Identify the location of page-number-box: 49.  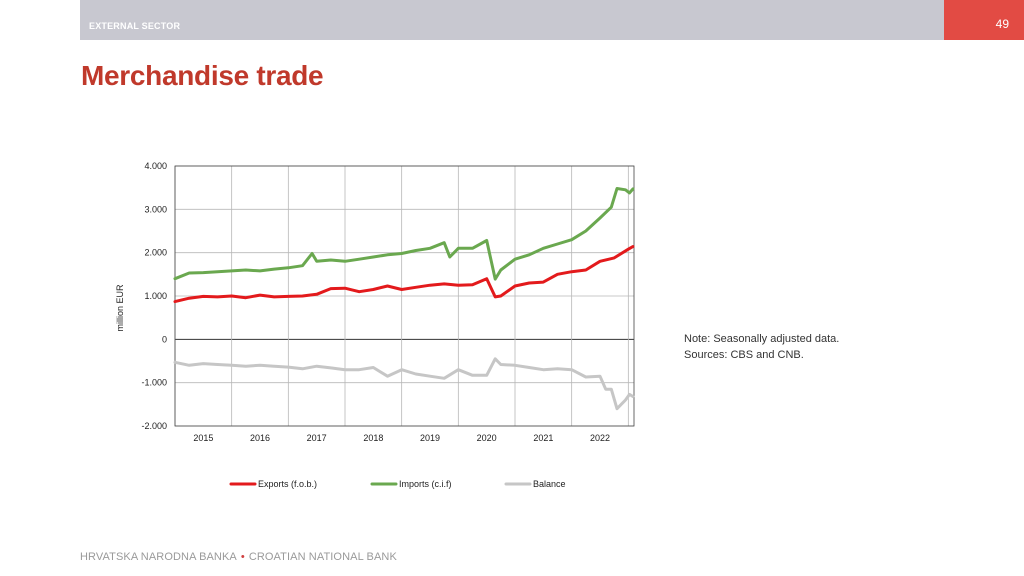
(984, 20).